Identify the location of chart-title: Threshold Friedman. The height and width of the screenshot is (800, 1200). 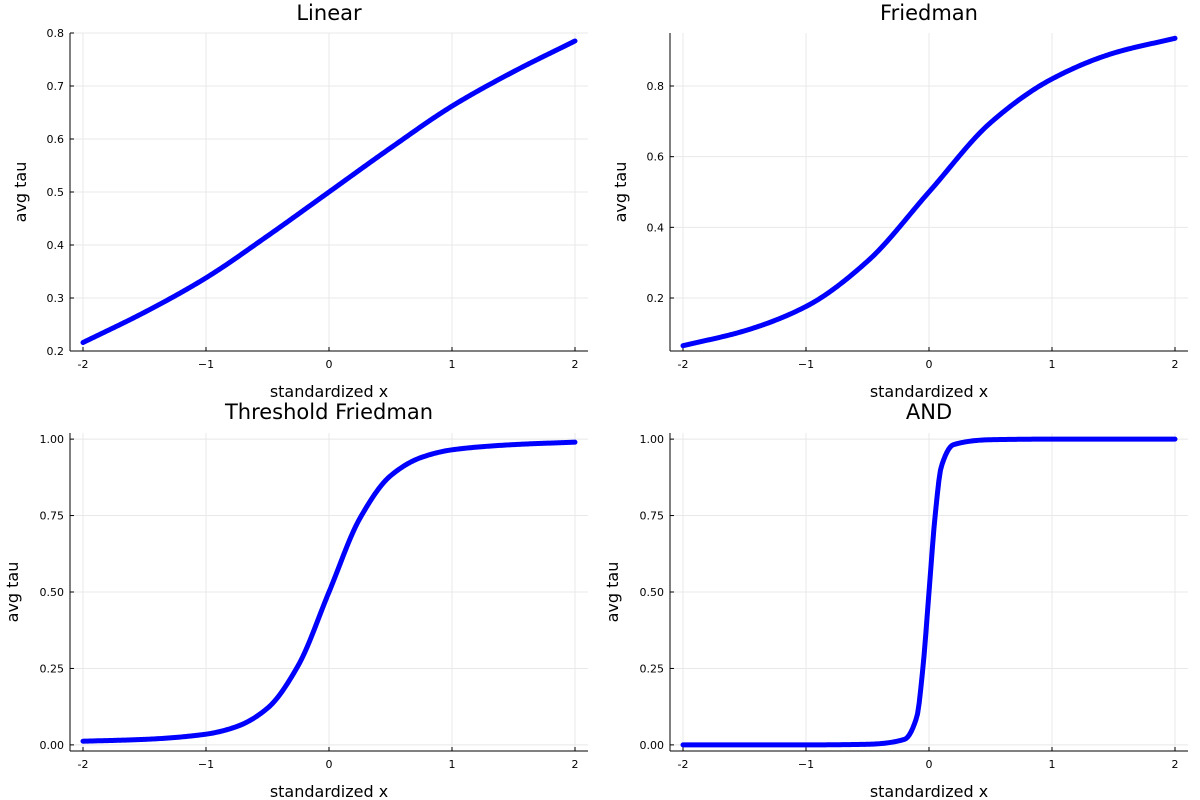
(328, 412).